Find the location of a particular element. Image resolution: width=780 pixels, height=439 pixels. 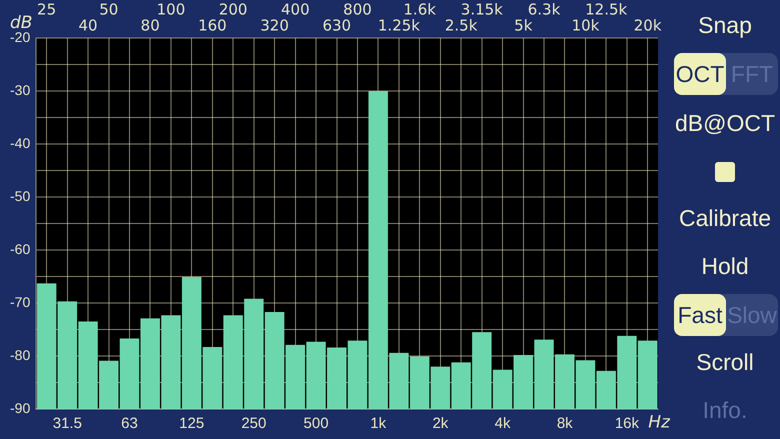

text: Info. is located at coordinates (725, 410).